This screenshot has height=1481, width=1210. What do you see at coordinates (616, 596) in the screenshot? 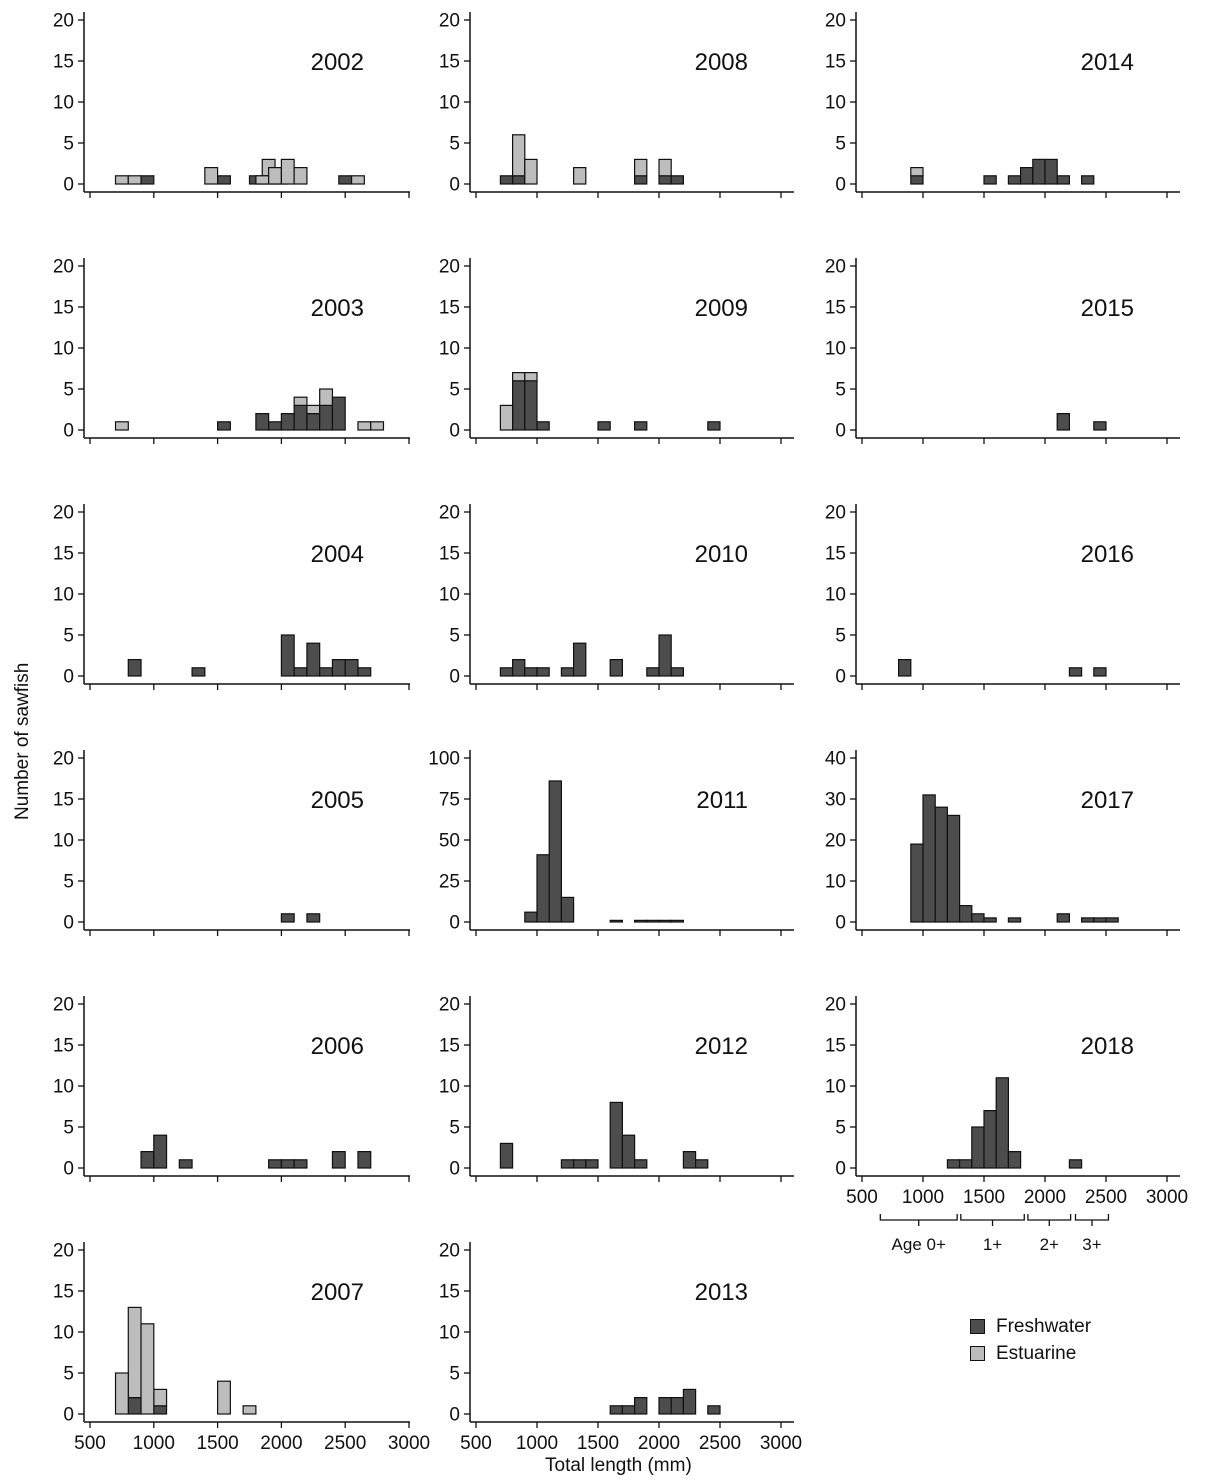
I see `panel-2010: 0 5 10 15 20 2010` at bounding box center [616, 596].